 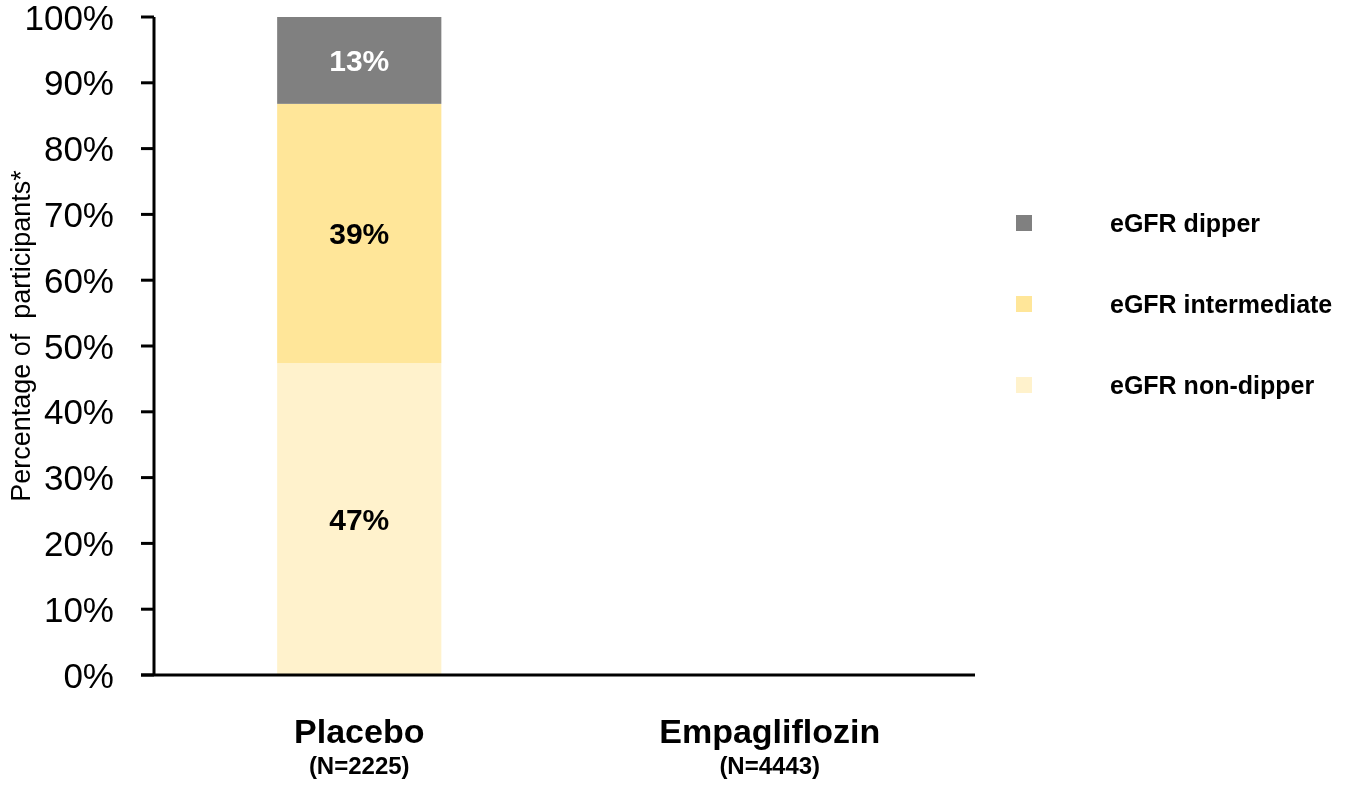 I want to click on x-tick-label: Empagliflozin (N=4443), so click(x=770, y=745).